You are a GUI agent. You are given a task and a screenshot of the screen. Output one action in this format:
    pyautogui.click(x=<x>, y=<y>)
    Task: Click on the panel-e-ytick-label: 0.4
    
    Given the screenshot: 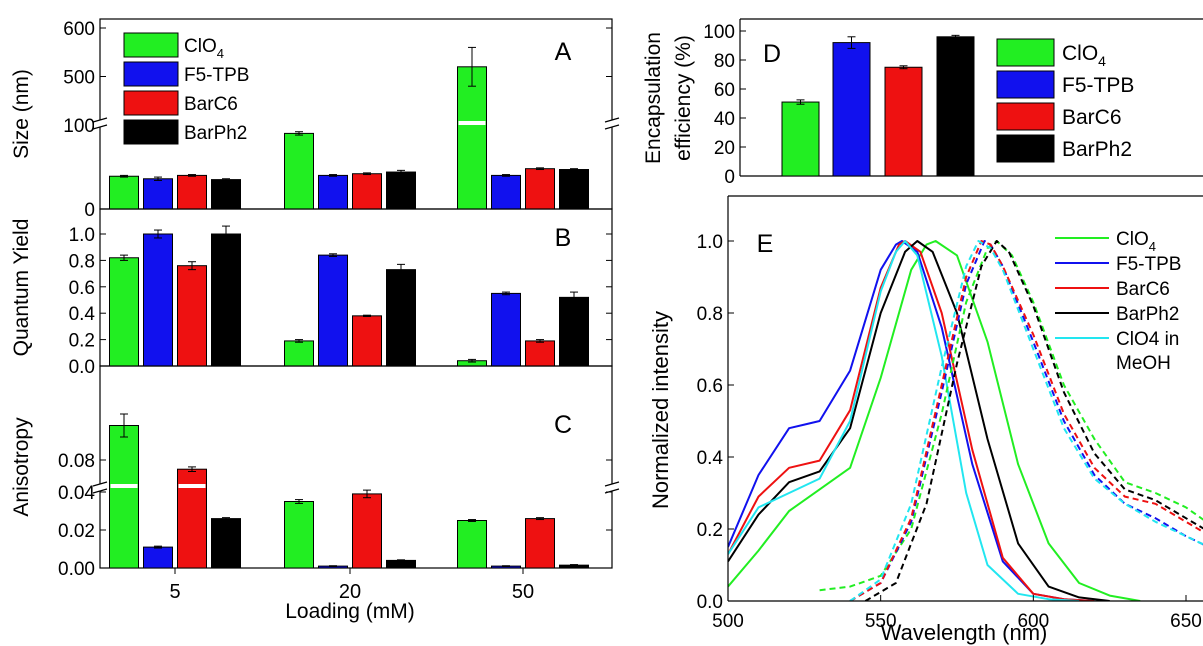 What is the action you would take?
    pyautogui.click(x=710, y=458)
    